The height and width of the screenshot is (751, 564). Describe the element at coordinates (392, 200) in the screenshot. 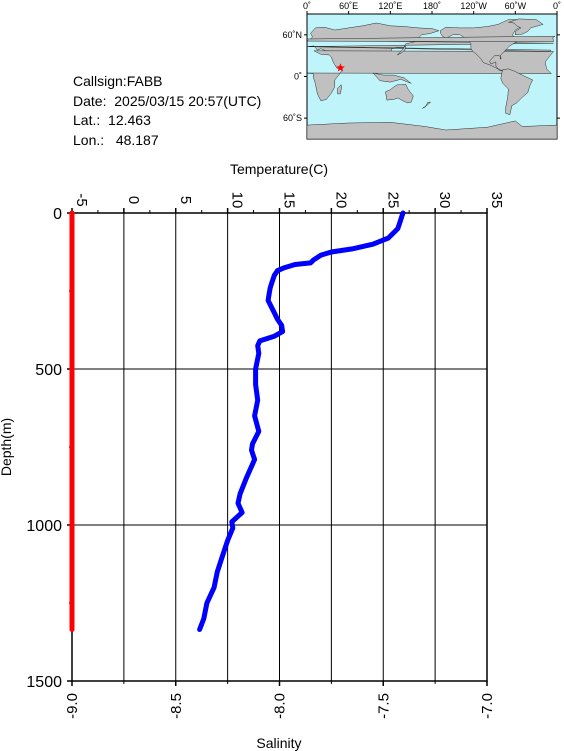

I see `temperature-tick-label: 25` at that location.